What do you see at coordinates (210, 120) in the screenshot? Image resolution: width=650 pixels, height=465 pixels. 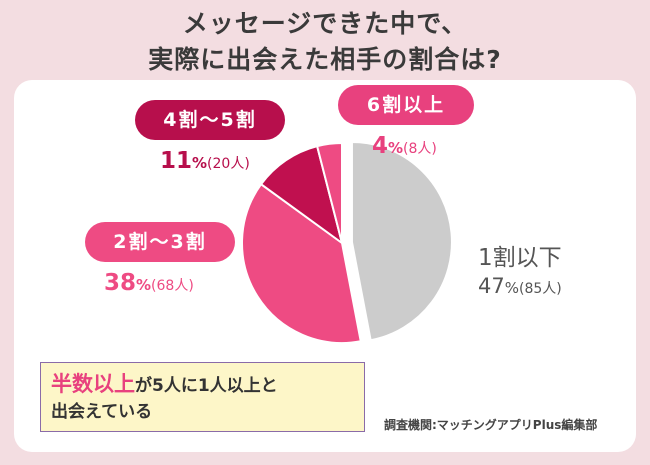 I see `label-pill-4-5wari: 4割〜5割` at bounding box center [210, 120].